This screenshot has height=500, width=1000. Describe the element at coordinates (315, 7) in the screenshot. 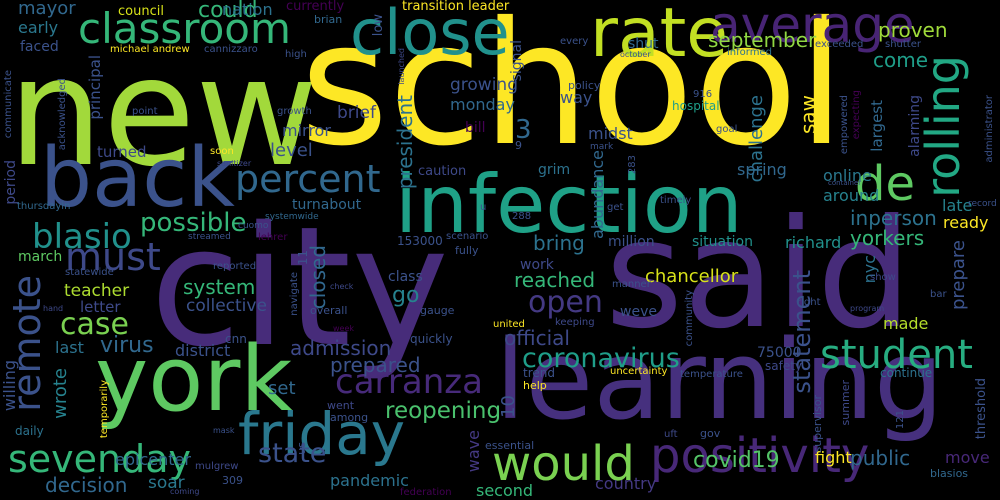

I see `word-currently: currently` at that location.